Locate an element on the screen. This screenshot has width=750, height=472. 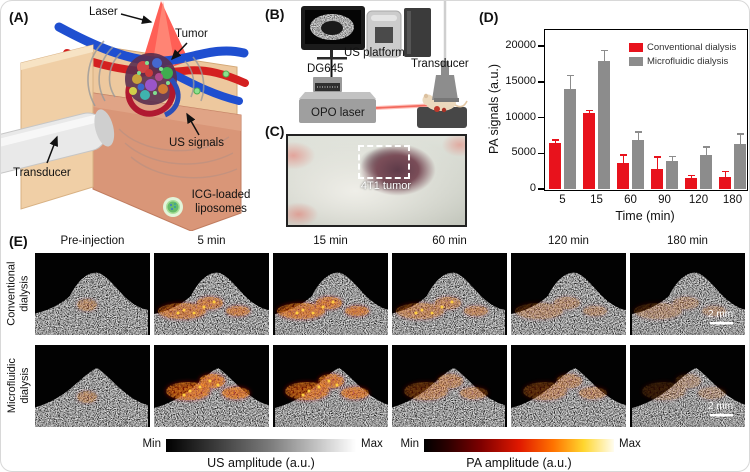
liposomes-label: ICG-loaded liposomes is located at coordinates (221, 202).